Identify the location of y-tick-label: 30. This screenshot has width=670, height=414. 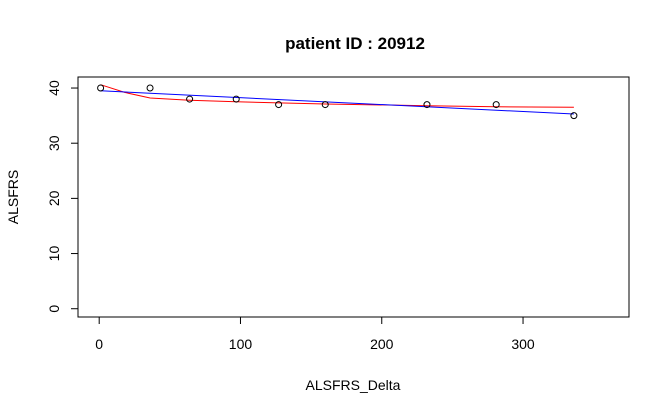
(54, 143).